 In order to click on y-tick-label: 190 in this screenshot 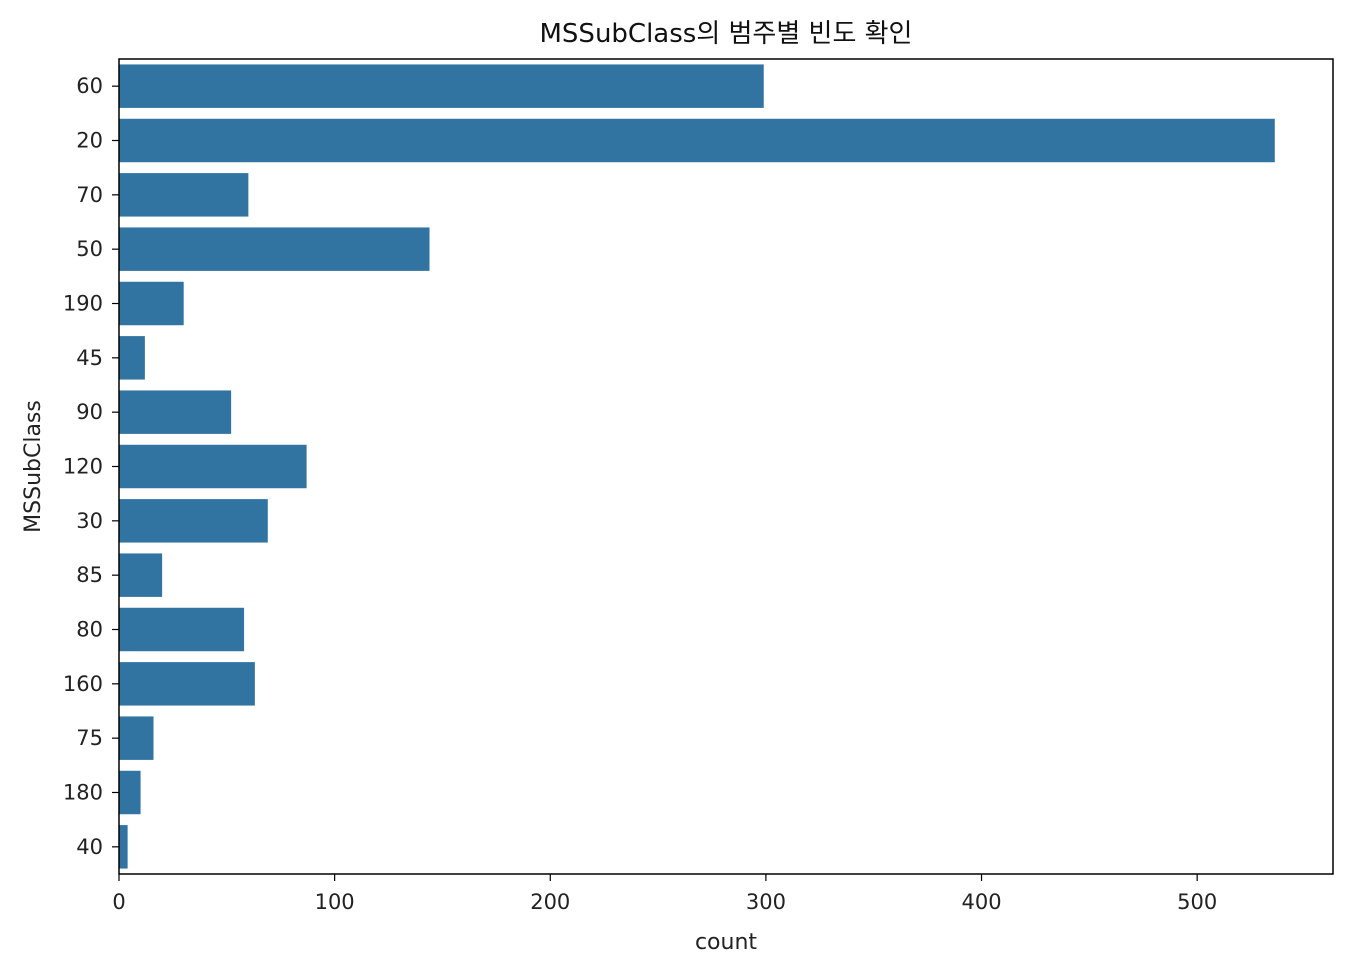, I will do `click(83, 304)`.